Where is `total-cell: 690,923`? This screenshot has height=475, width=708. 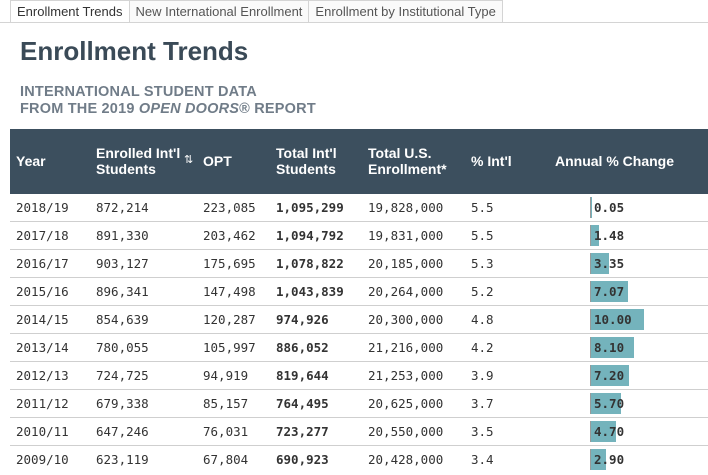 total-cell: 690,923 is located at coordinates (302, 459).